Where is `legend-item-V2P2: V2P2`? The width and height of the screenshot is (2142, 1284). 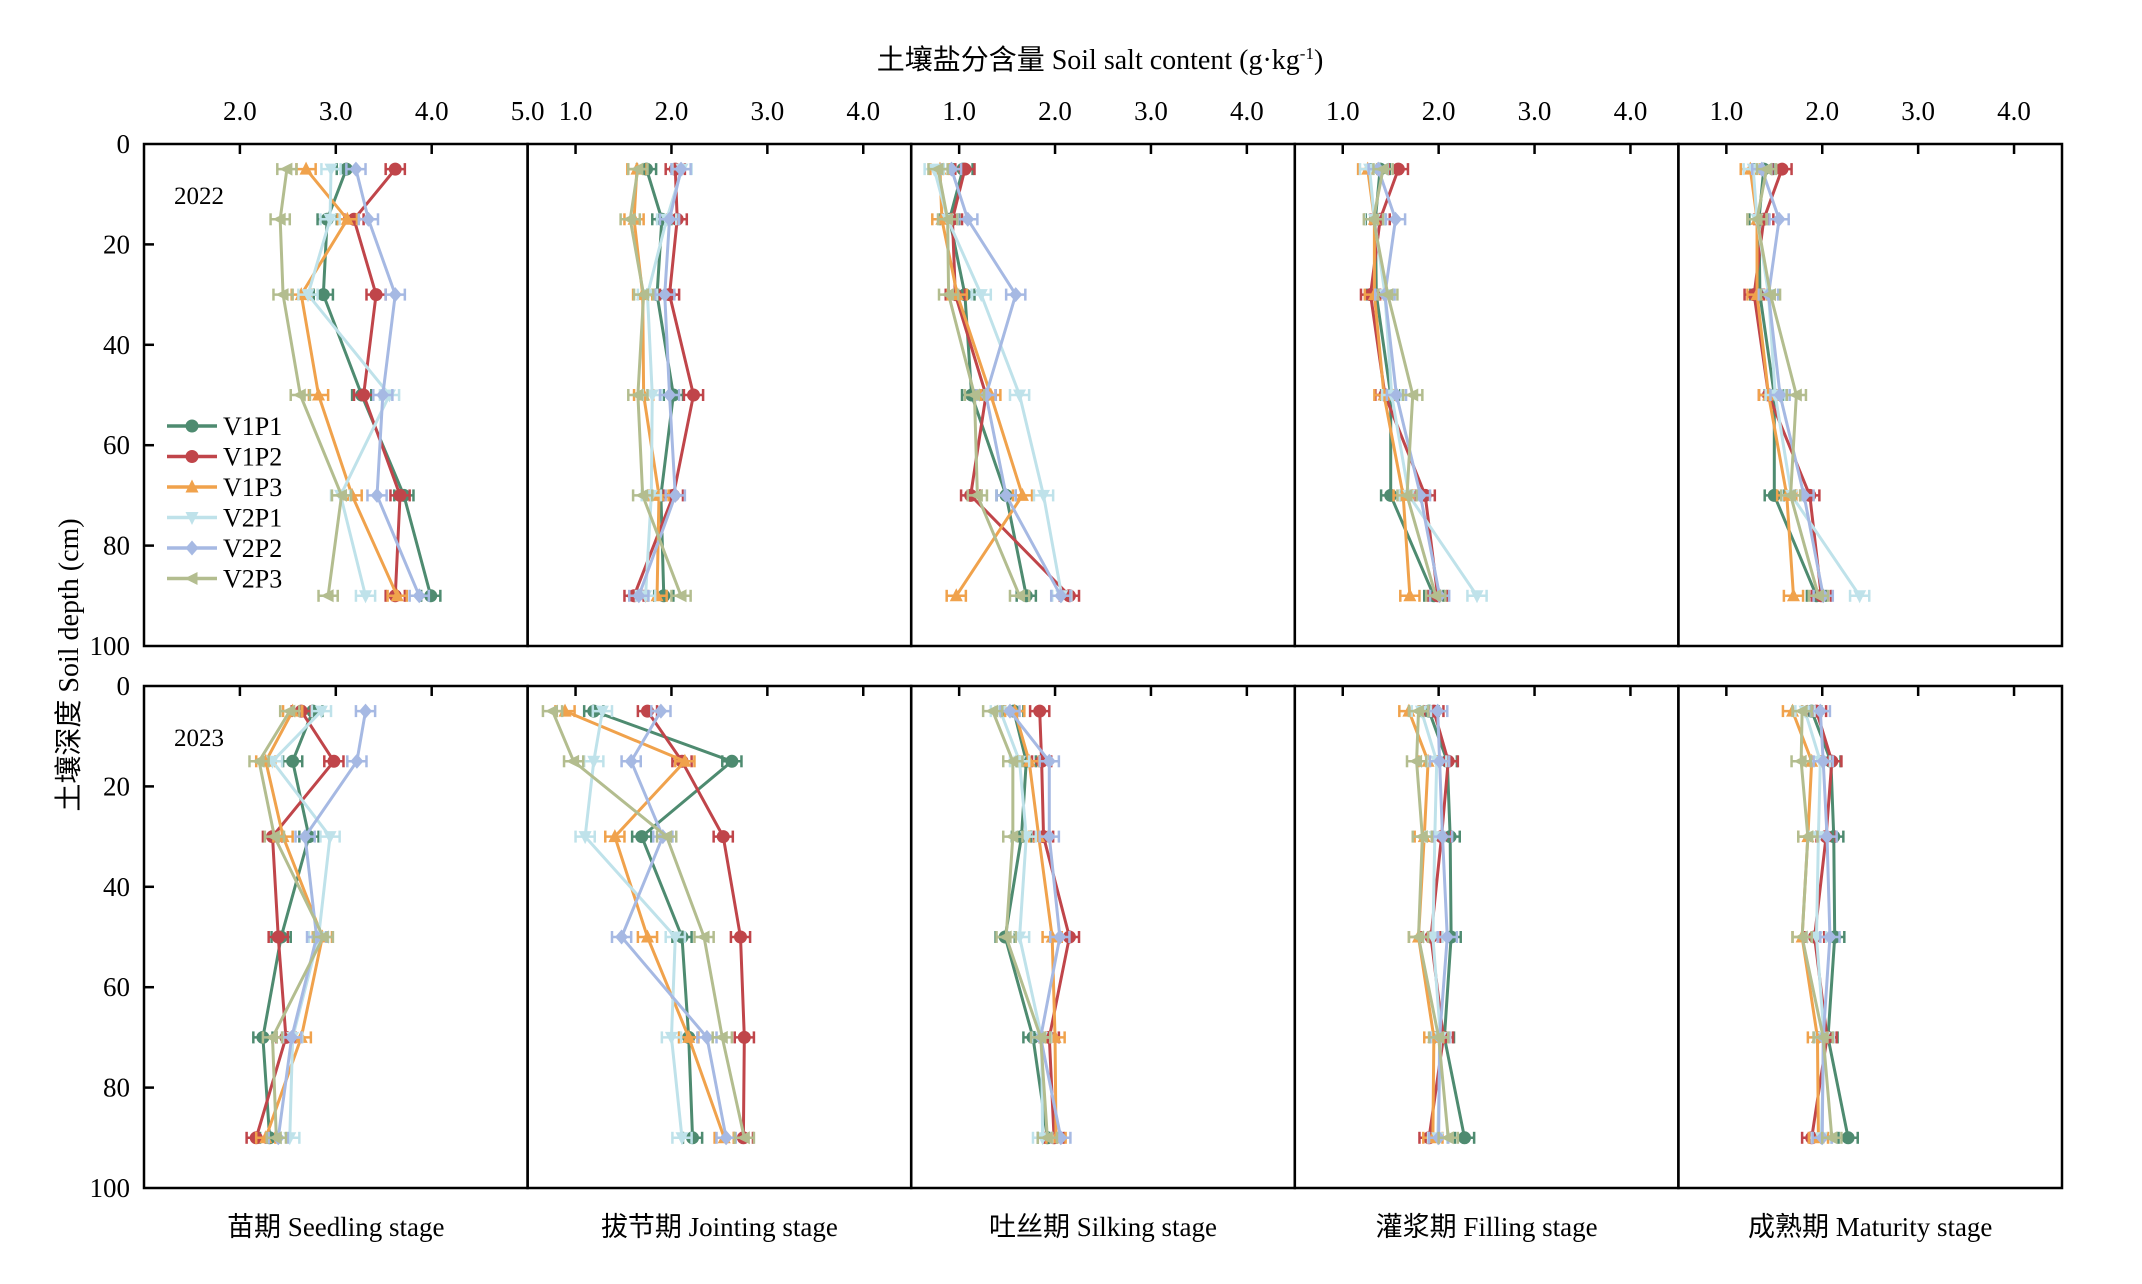 legend-item-V2P2: V2P2 is located at coordinates (224, 548).